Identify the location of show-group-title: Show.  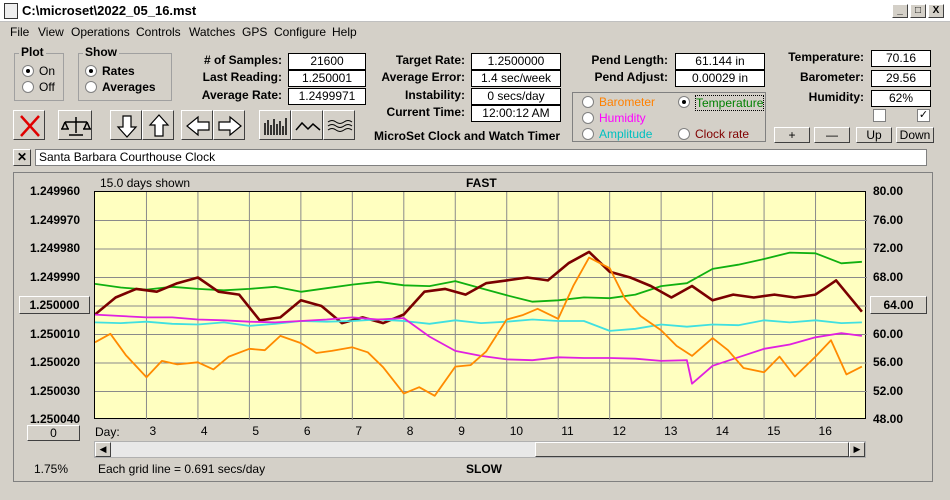
(101, 52).